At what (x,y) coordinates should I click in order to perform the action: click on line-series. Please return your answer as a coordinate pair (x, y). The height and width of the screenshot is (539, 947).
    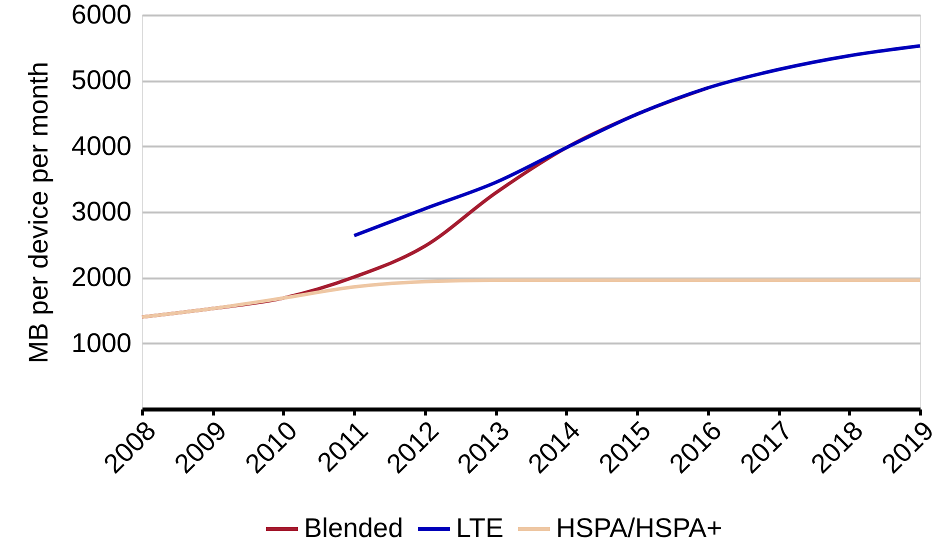
    Looking at the image, I should click on (531, 298).